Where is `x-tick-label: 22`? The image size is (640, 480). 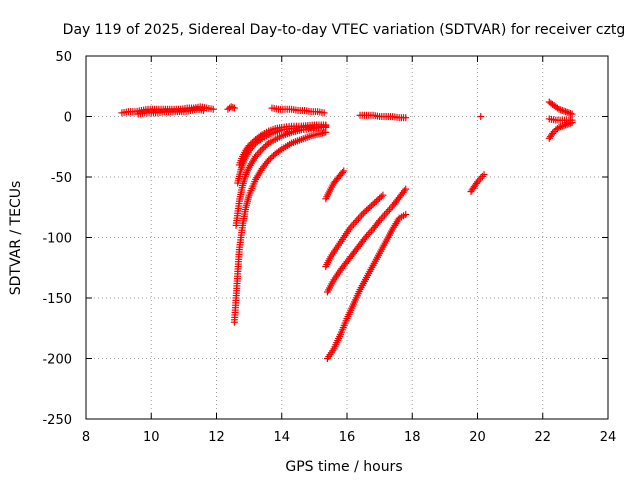 x-tick-label: 22 is located at coordinates (542, 437).